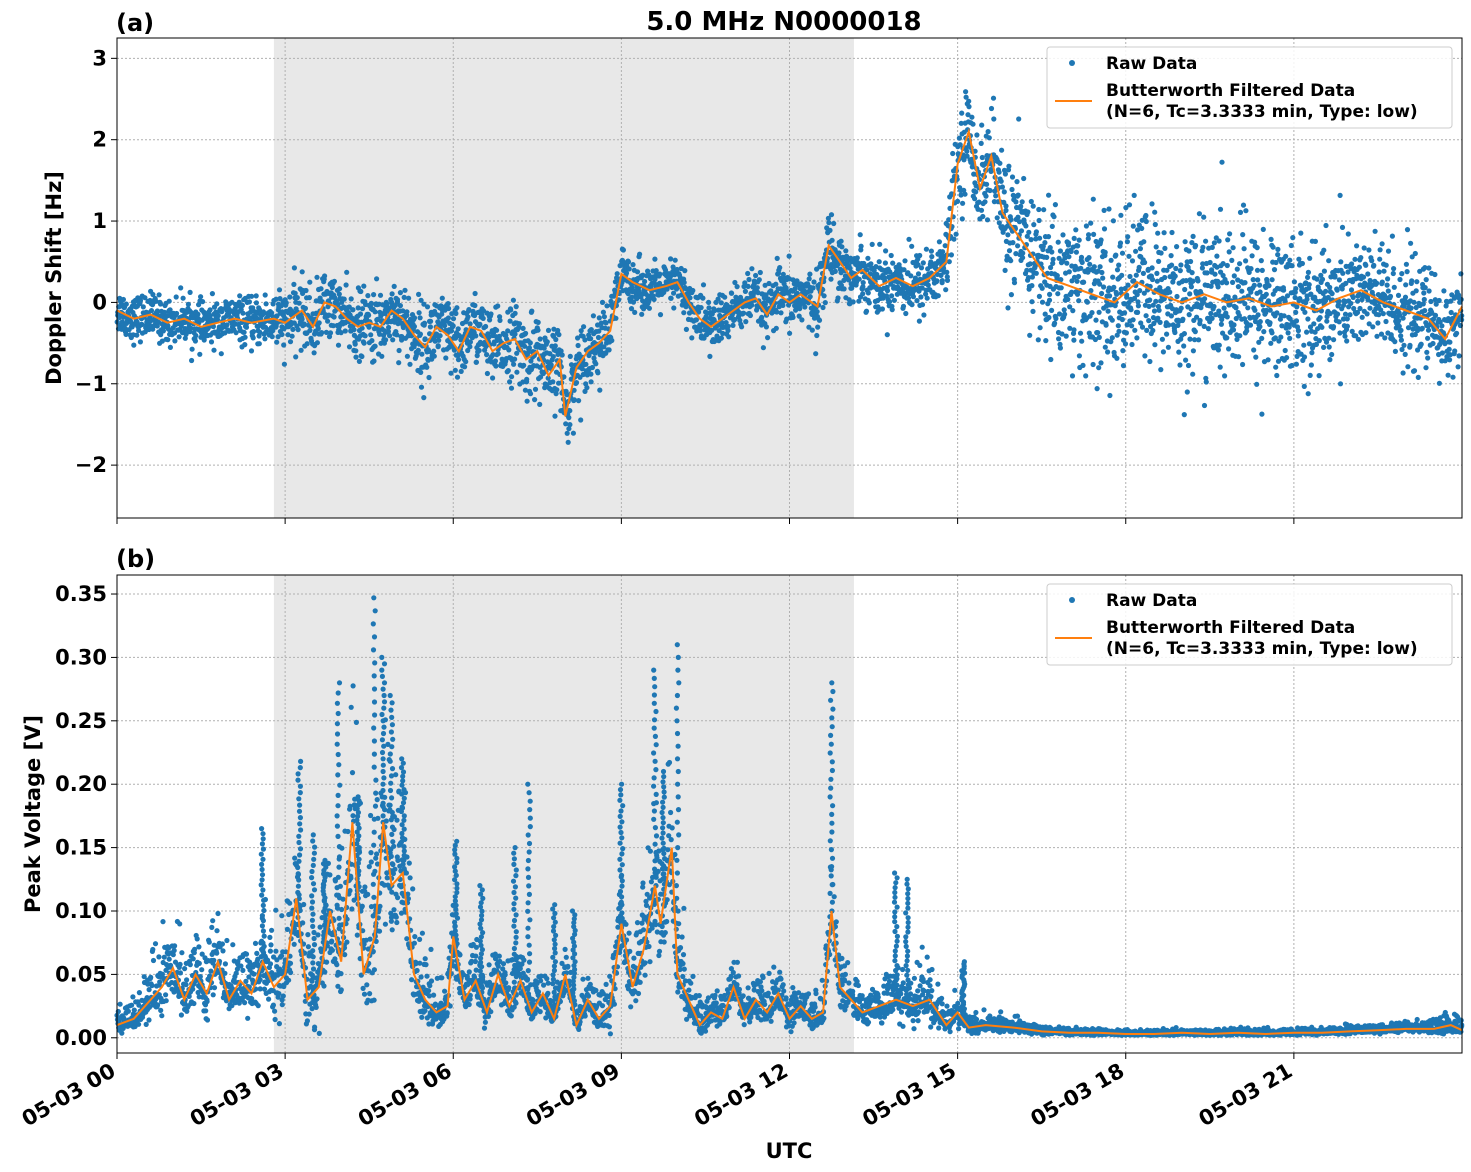  What do you see at coordinates (99, 221) in the screenshot?
I see `y-tick-label: 1` at bounding box center [99, 221].